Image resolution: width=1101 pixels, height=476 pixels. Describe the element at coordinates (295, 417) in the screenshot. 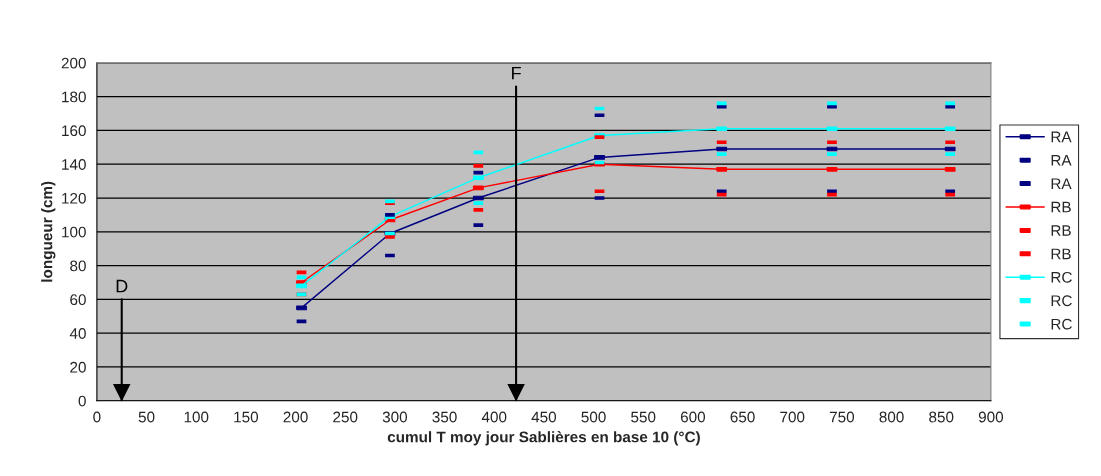

I see `x-tick-label: 200` at that location.